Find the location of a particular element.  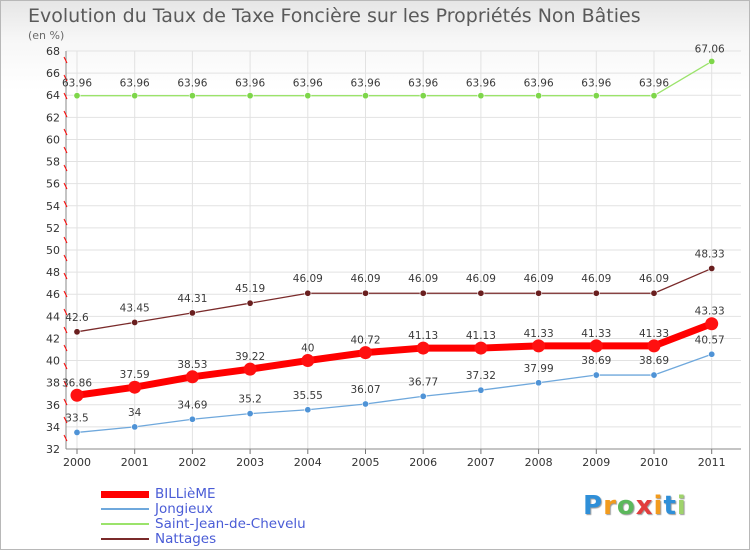

y-tick-label: 48 is located at coordinates (53, 272).